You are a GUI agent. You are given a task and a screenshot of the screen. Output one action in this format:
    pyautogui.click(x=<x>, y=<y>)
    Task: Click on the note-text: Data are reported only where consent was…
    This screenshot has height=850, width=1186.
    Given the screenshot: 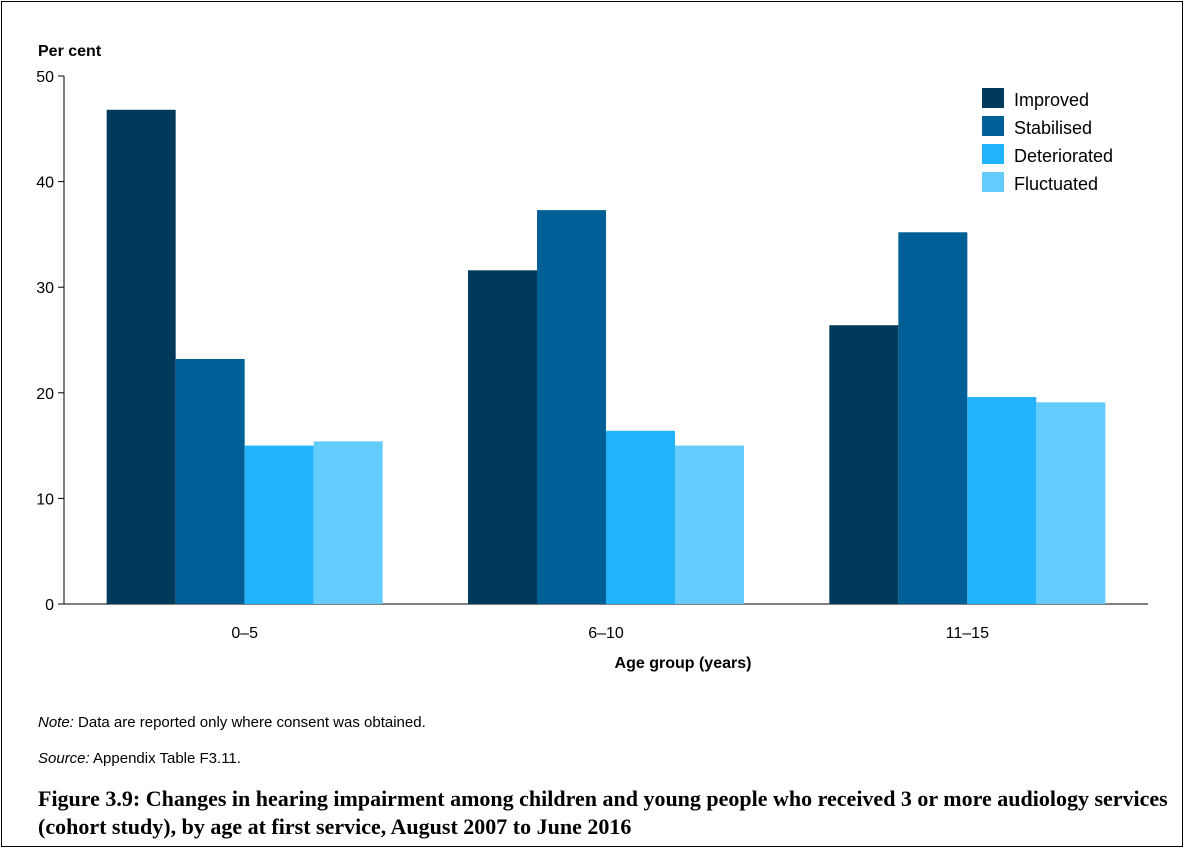 What is the action you would take?
    pyautogui.click(x=249, y=722)
    